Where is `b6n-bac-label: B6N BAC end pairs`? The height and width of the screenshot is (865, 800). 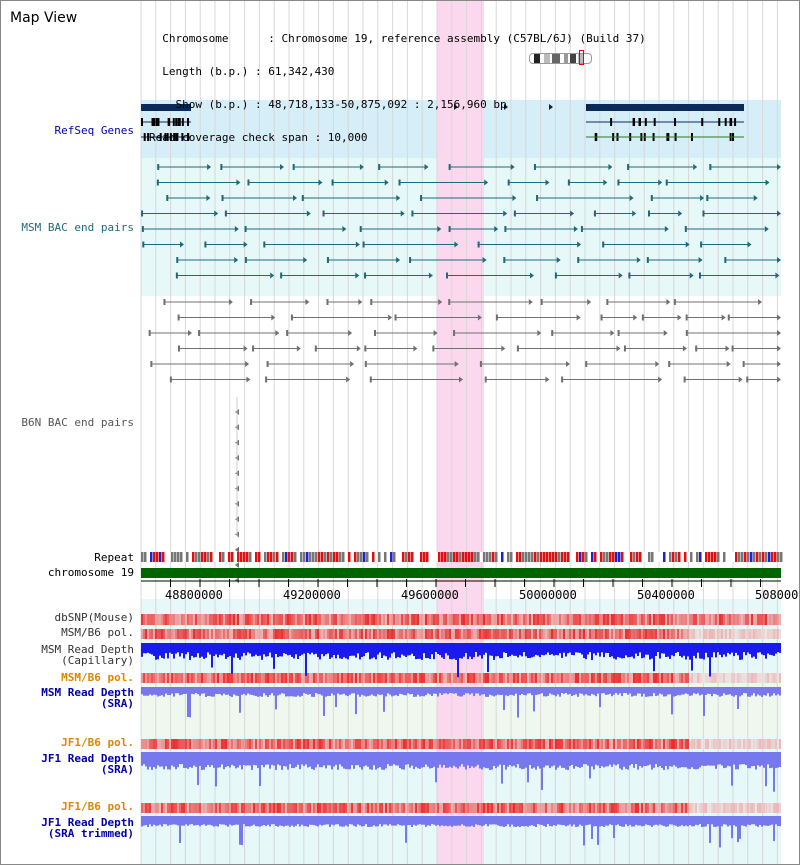 b6n-bac-label: B6N BAC end pairs is located at coordinates (77, 422).